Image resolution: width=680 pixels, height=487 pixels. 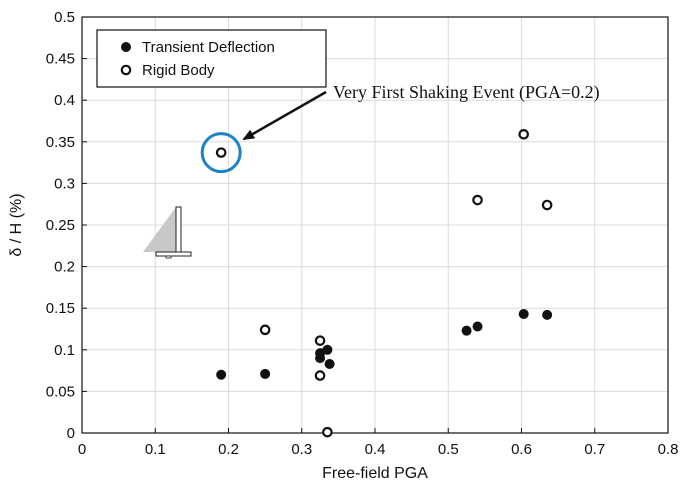 What do you see at coordinates (466, 92) in the screenshot?
I see `annotation-text: Very First Shaking Event (PGA=0.2)` at bounding box center [466, 92].